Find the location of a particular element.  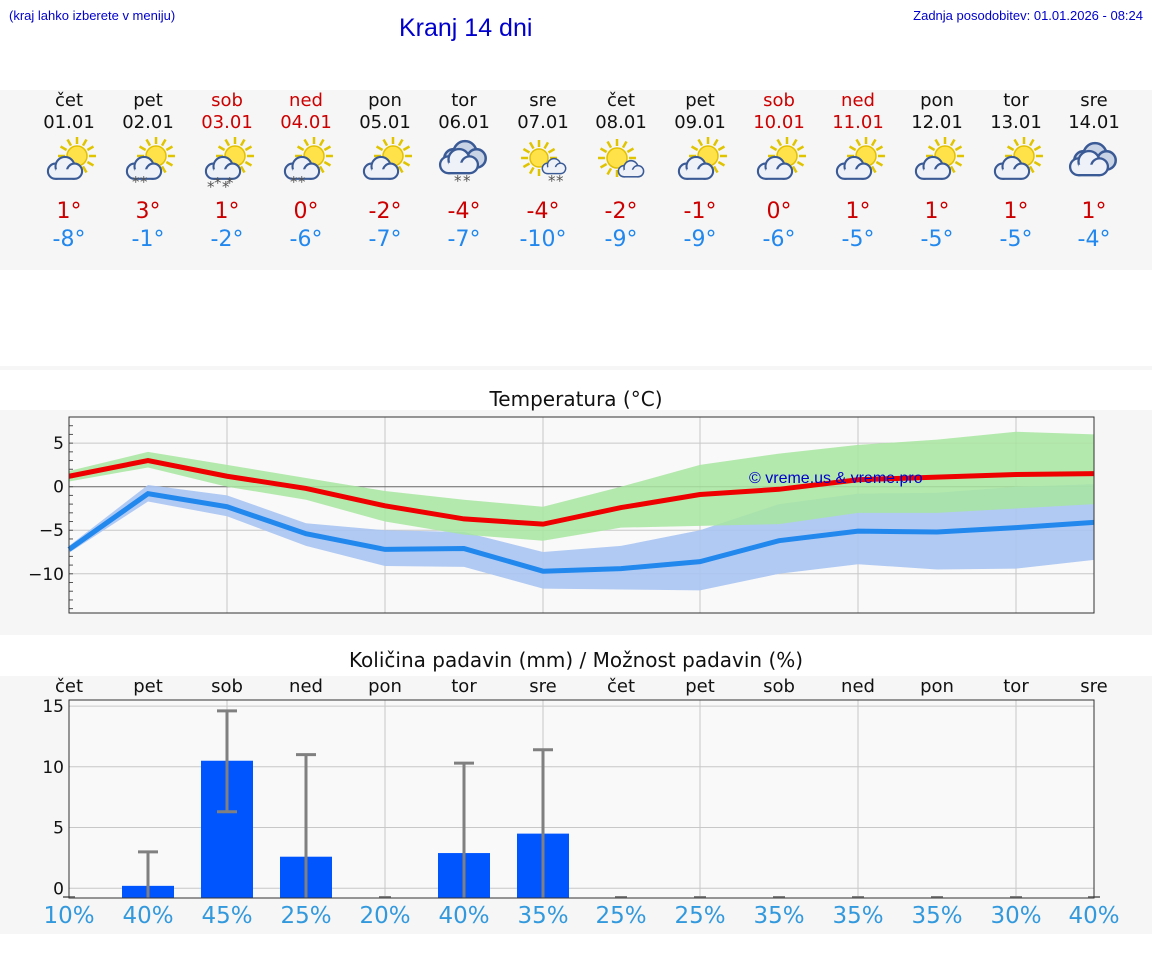

separator is located at coordinates (576, 368).